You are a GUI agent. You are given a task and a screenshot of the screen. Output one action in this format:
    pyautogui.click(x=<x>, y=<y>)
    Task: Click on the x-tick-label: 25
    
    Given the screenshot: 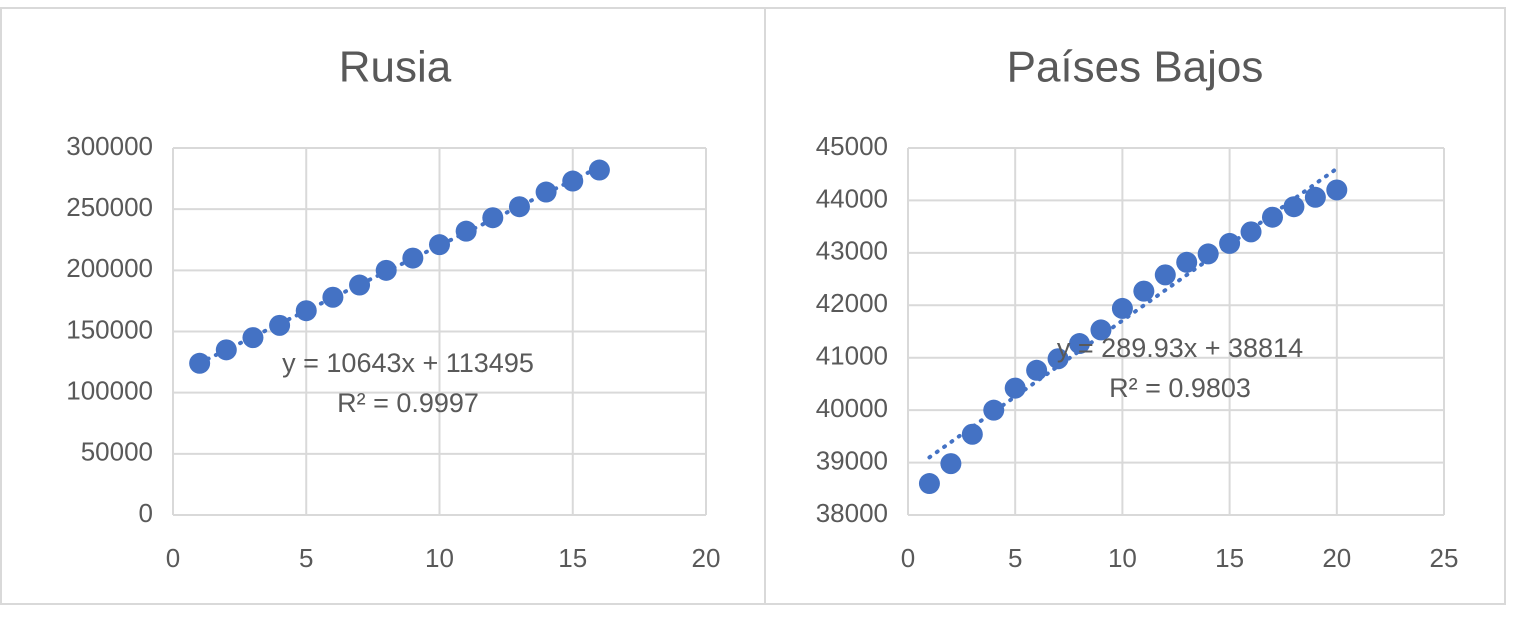 What is the action you would take?
    pyautogui.click(x=1444, y=558)
    